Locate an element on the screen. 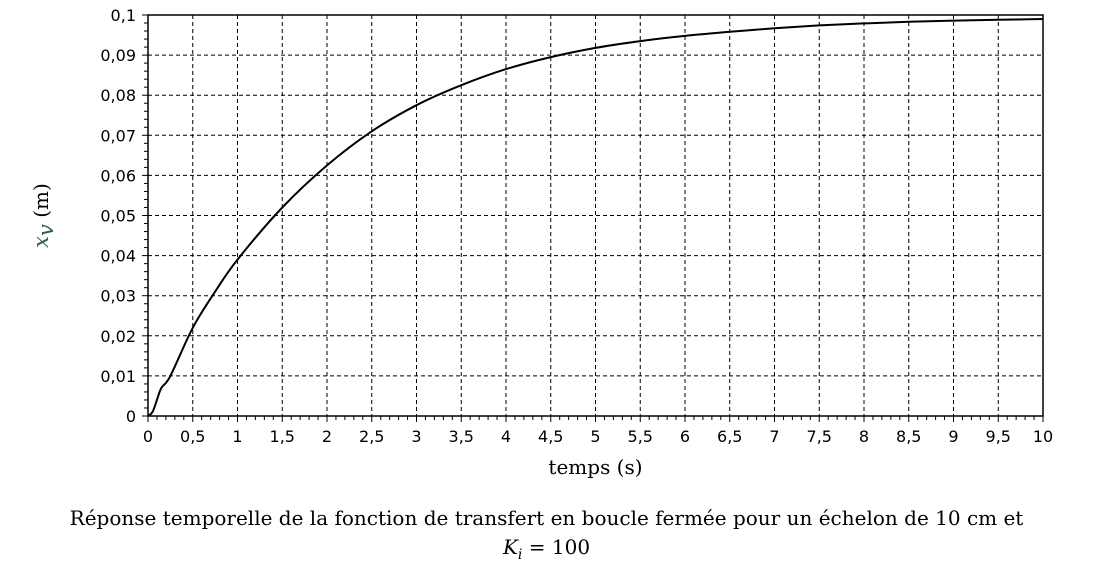 Image resolution: width=1093 pixels, height=563 pixels. x-tick-label: 3,5 is located at coordinates (461, 436).